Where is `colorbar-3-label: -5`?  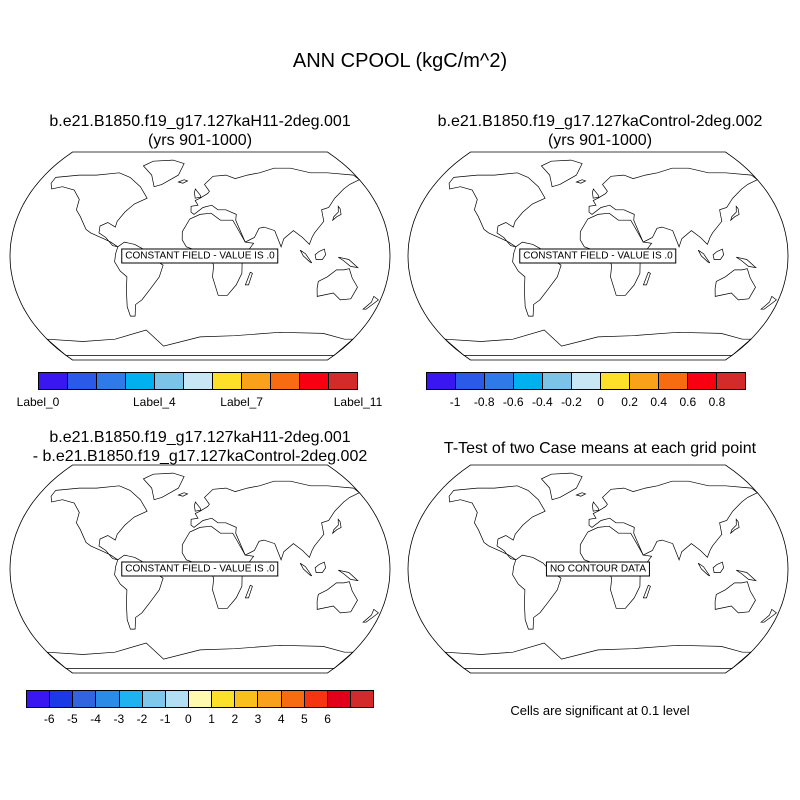 colorbar-3-label: -5 is located at coordinates (72, 719).